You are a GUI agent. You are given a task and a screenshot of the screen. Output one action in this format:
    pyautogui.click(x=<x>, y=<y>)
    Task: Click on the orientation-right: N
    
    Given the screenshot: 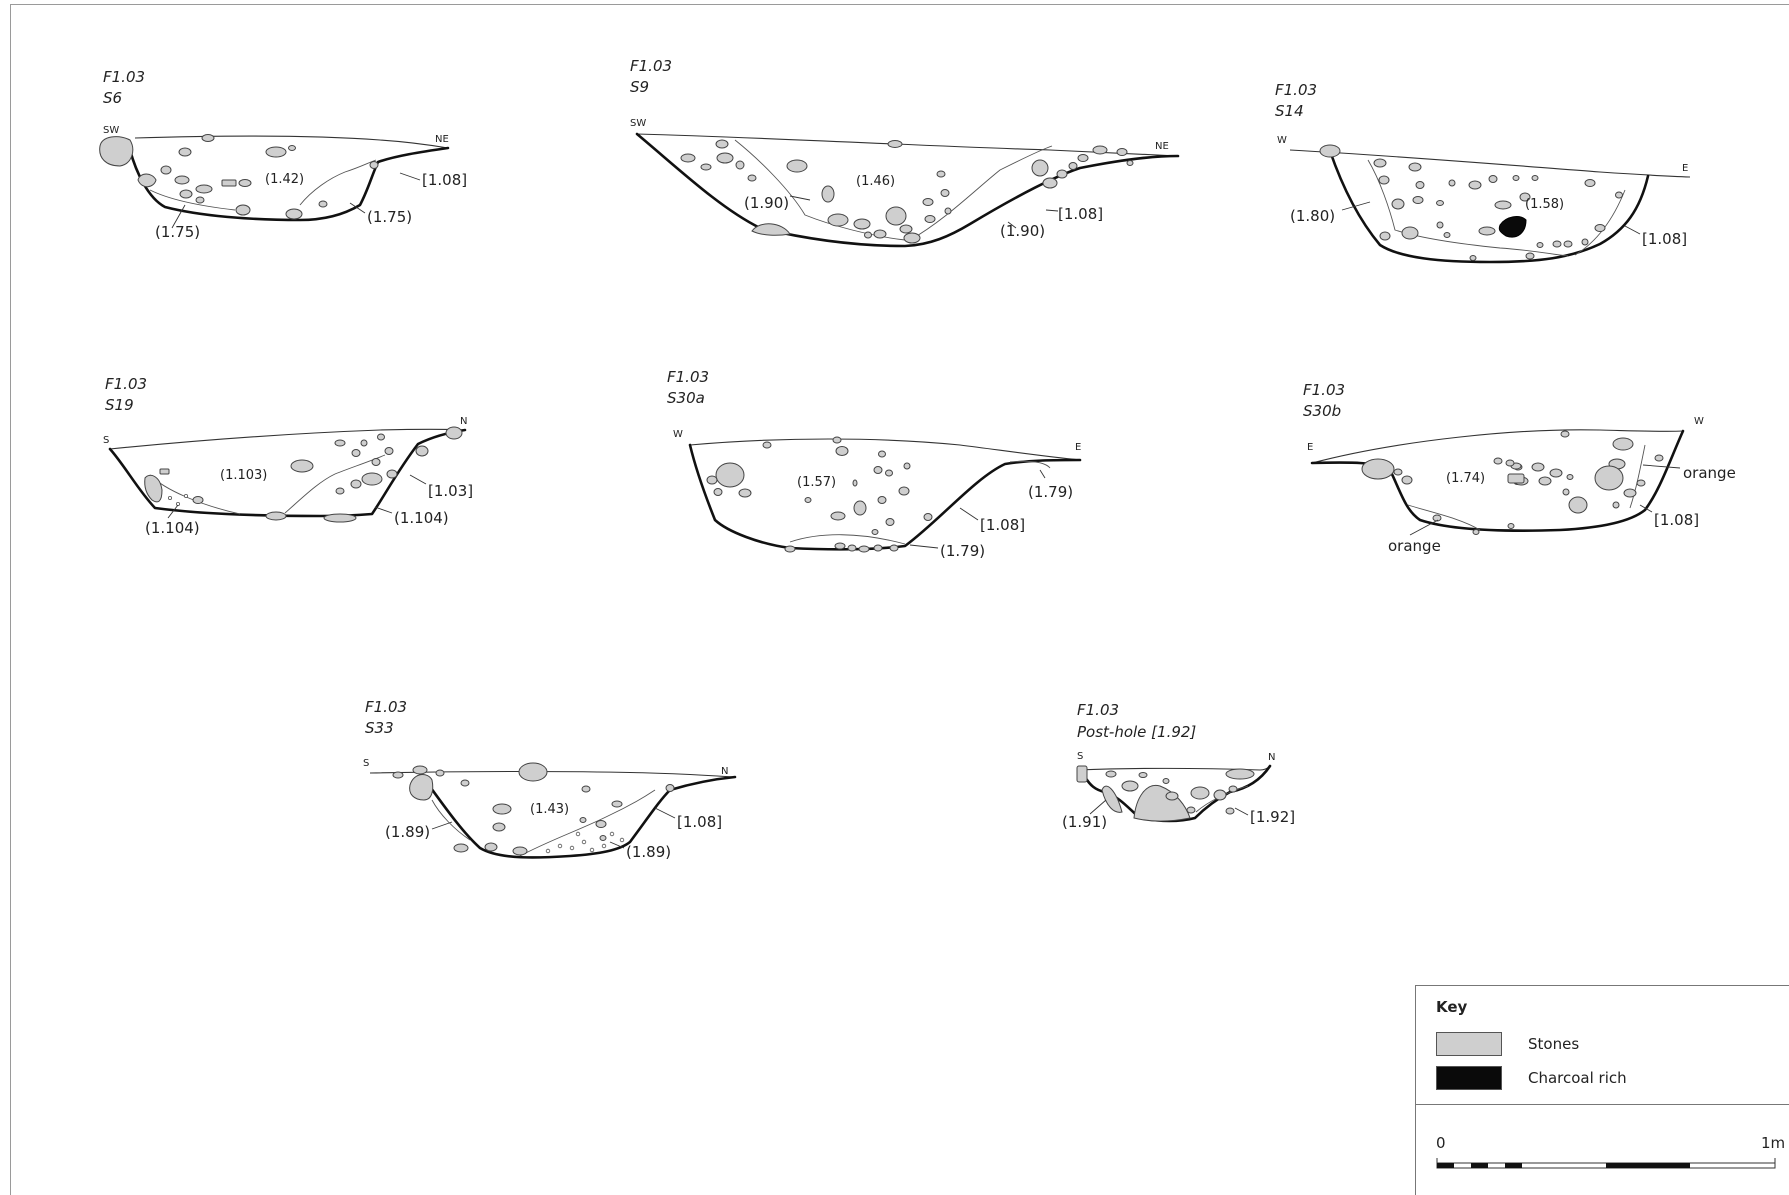 What is the action you would take?
    pyautogui.click(x=1271, y=757)
    